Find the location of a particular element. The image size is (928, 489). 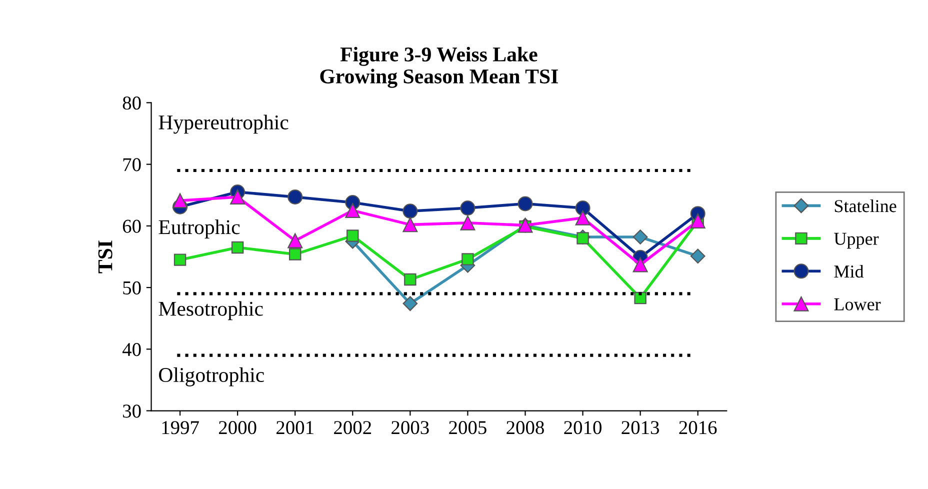

legend-label: Upper is located at coordinates (856, 240).